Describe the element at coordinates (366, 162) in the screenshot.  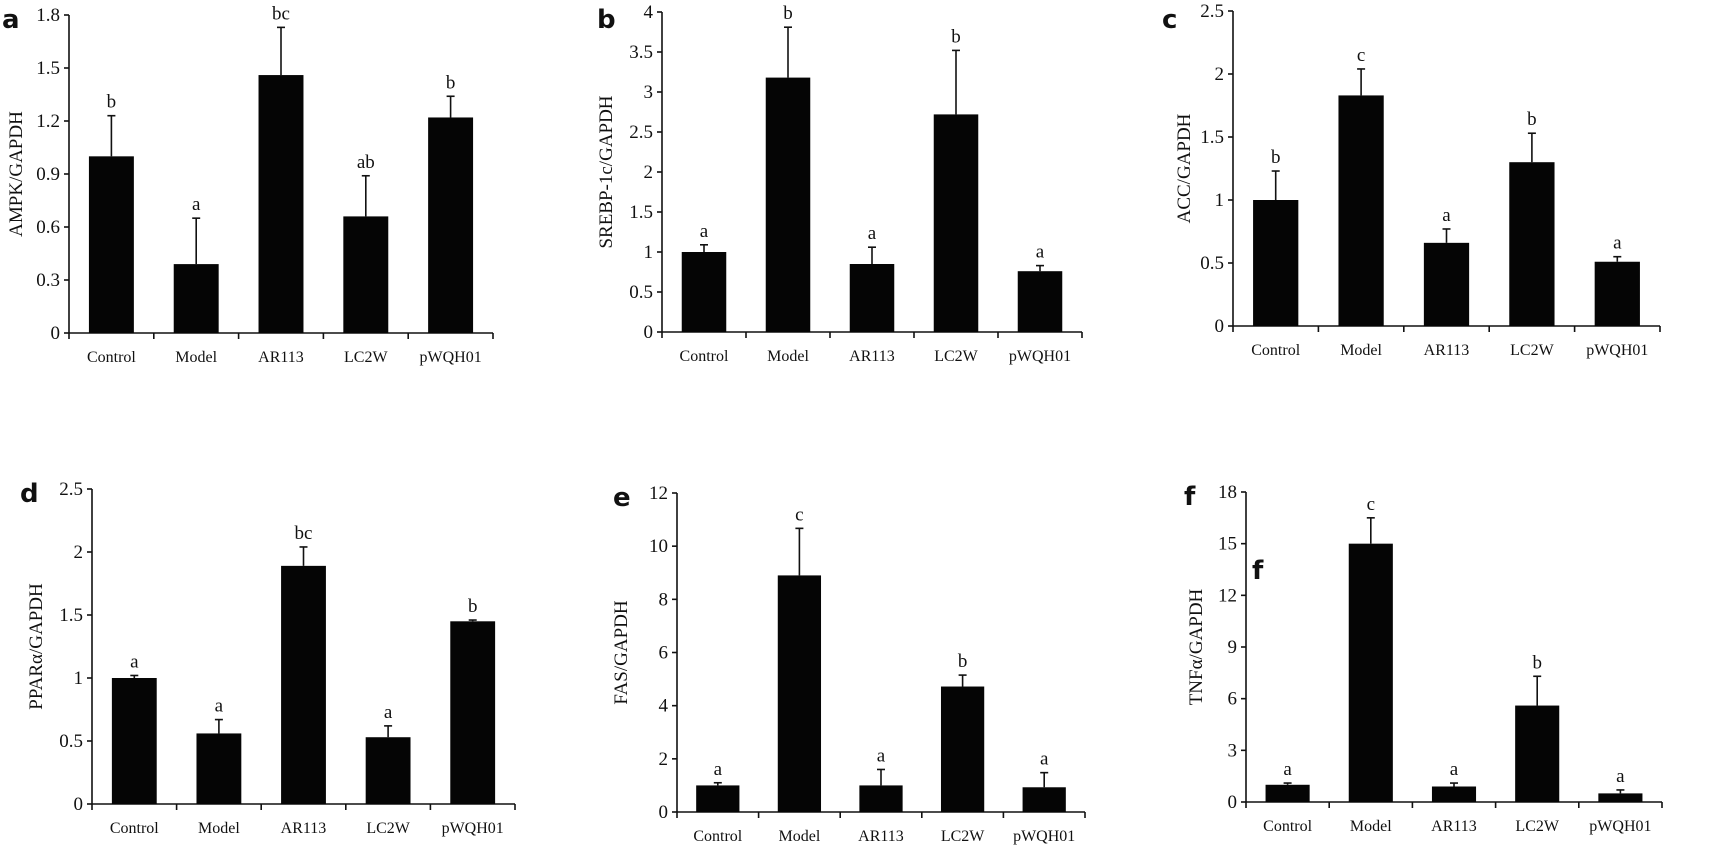
I see `significance-label: ab` at that location.